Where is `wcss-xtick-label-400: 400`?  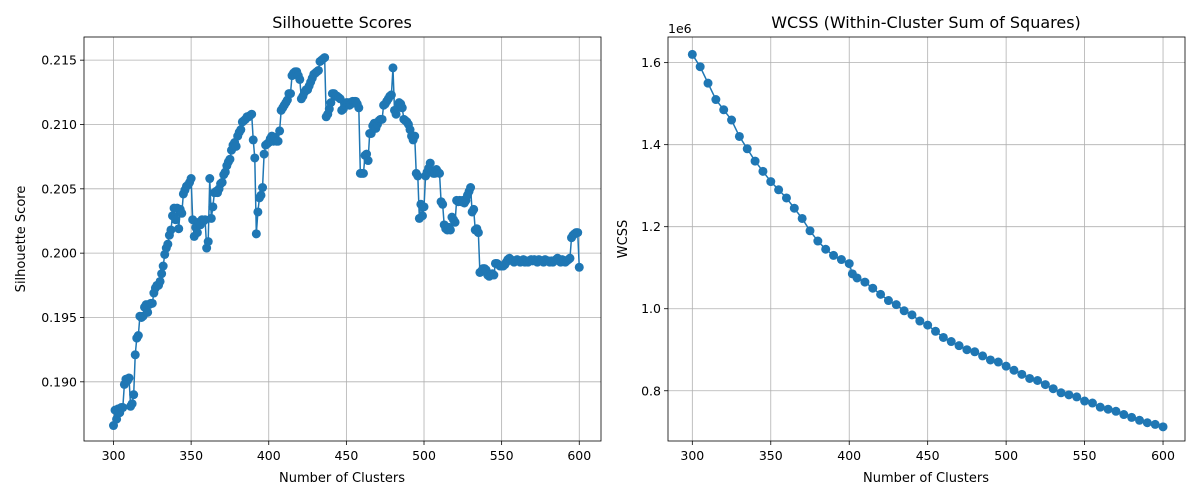 wcss-xtick-label-400: 400 is located at coordinates (849, 455).